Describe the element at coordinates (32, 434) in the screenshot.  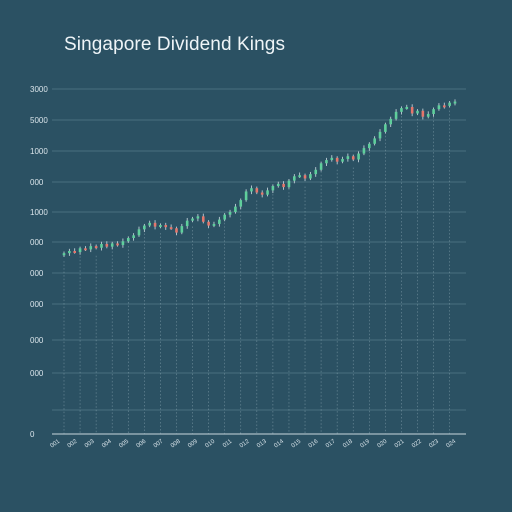
I see `y-tick-label: 0` at that location.